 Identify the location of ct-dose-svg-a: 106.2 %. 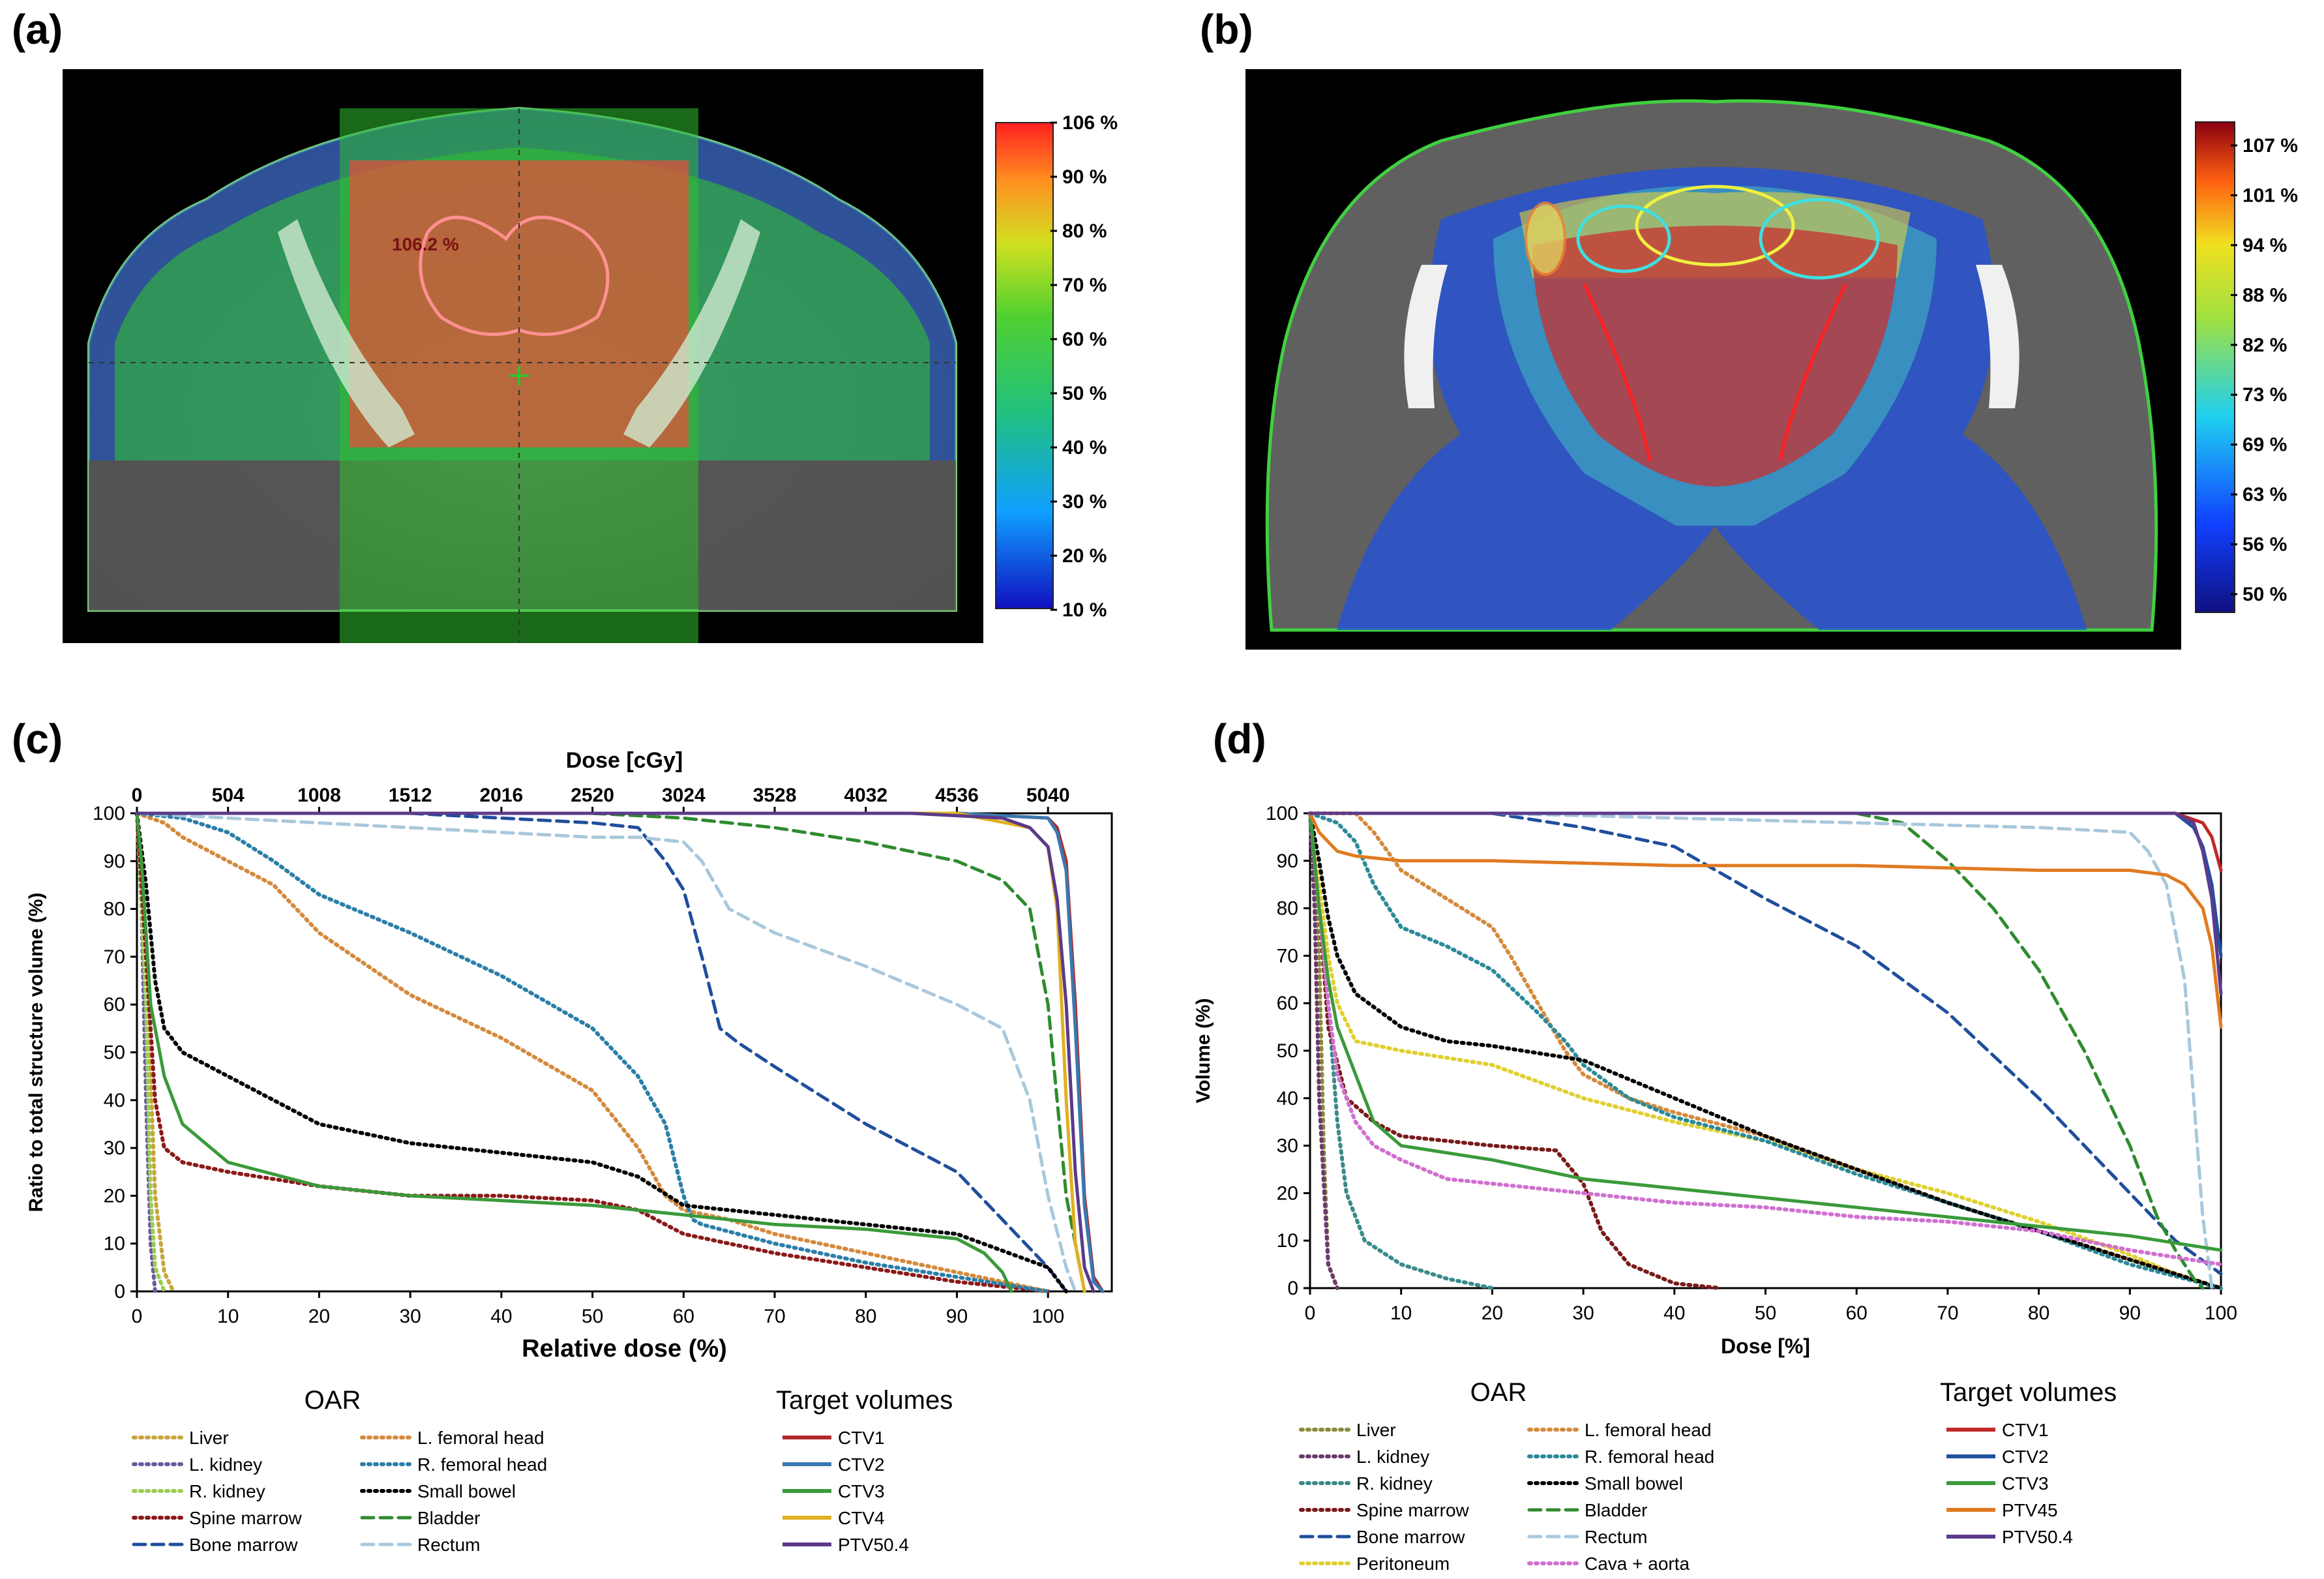
(522, 374).